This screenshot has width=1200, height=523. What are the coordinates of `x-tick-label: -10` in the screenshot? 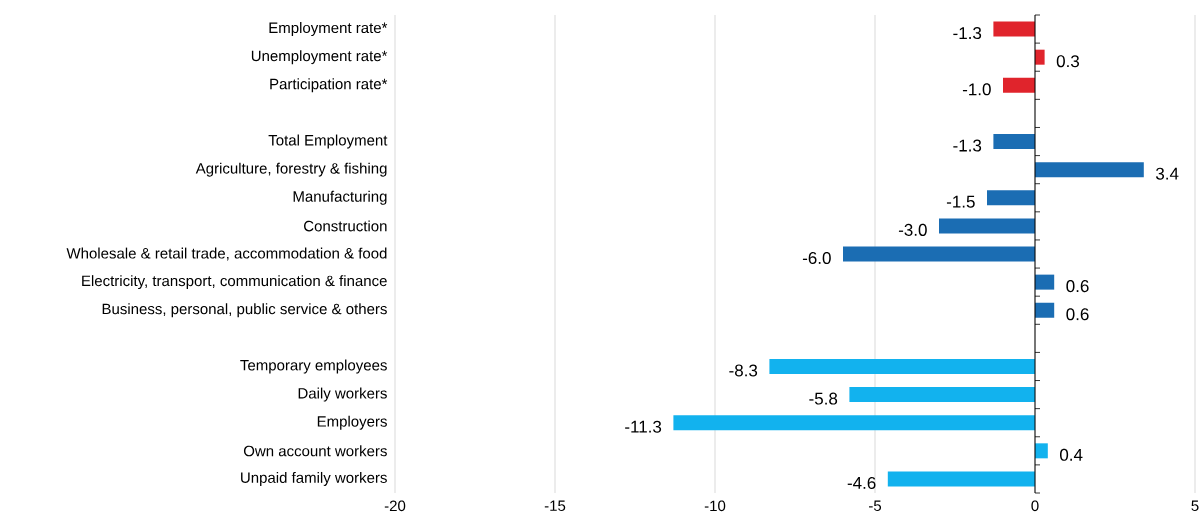 It's located at (715, 506).